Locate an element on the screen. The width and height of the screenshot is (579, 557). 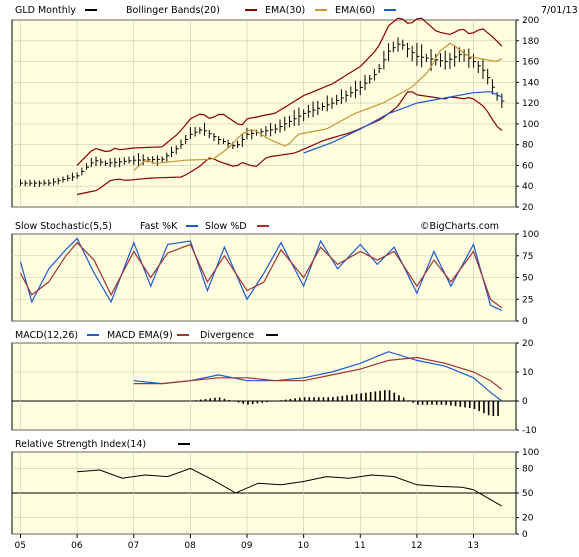
stoch-y-tick-label: 50 is located at coordinates (528, 279).